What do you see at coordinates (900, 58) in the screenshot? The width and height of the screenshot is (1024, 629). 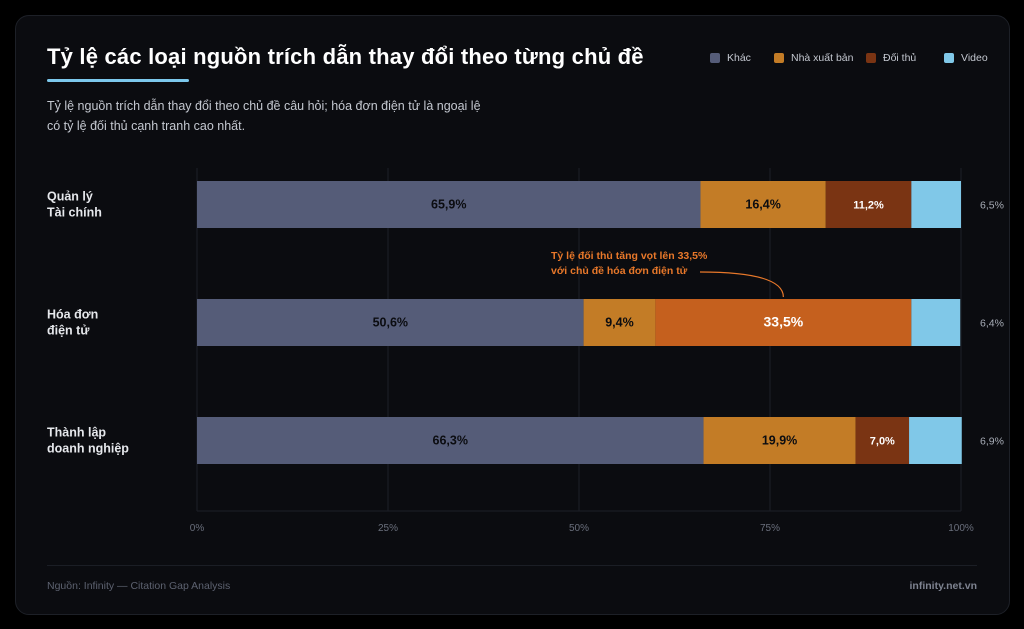 I see `legend-label-doi-thu: Đối thủ` at bounding box center [900, 58].